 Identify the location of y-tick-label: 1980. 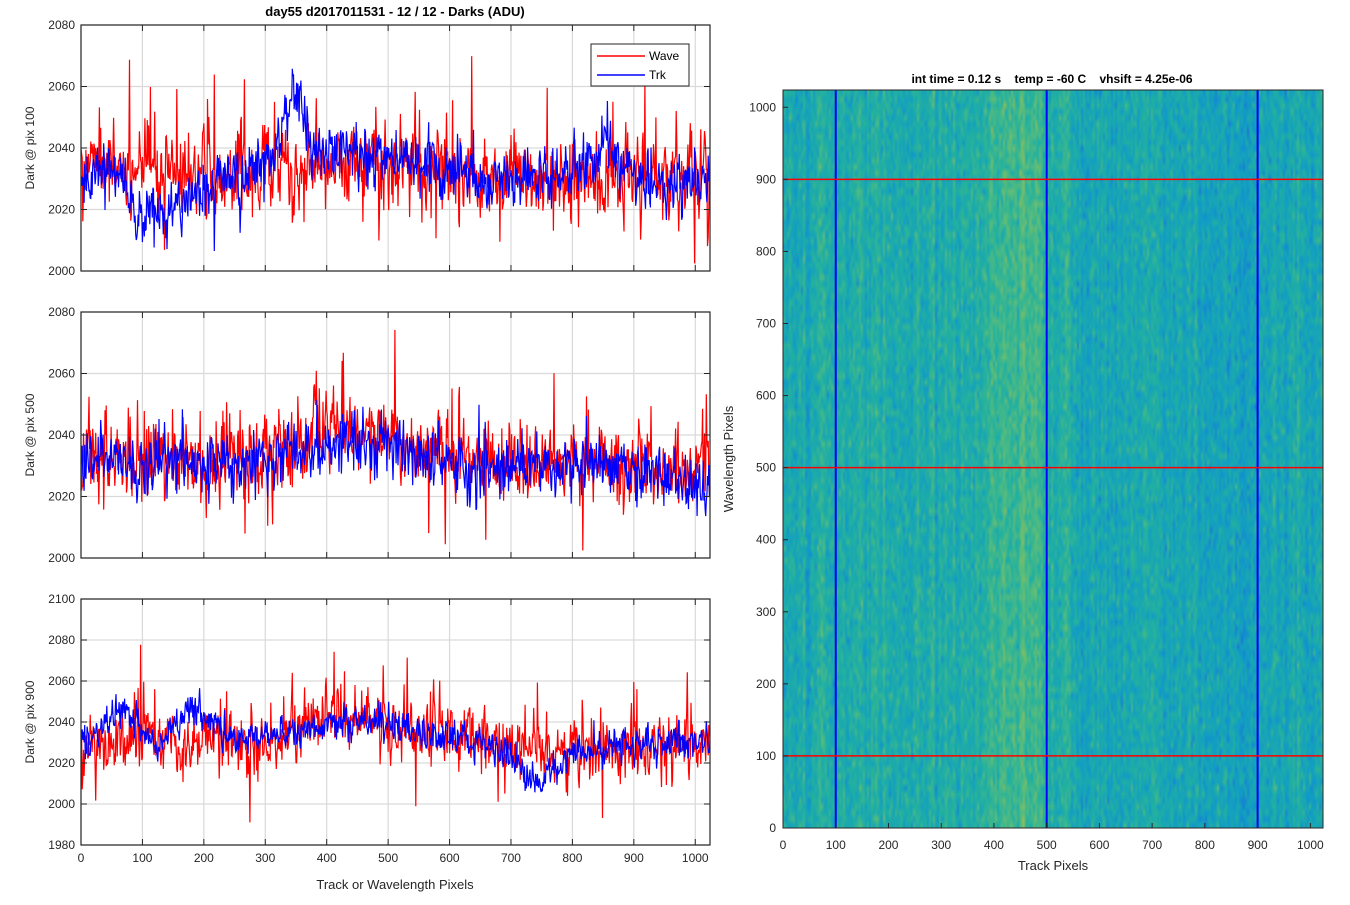
(61, 845).